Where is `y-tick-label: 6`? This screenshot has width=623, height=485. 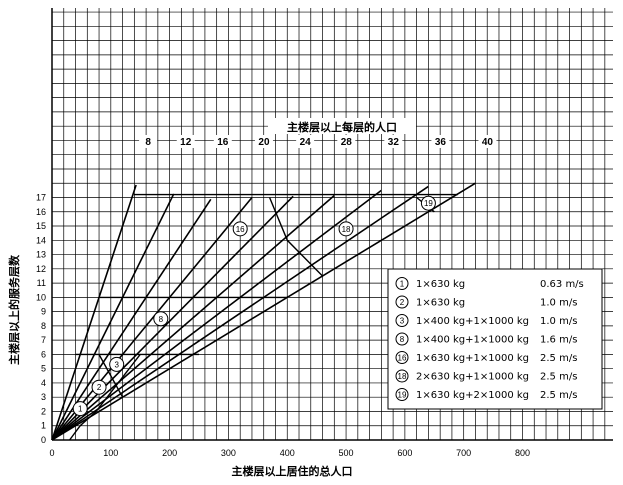 y-tick-label: 6 is located at coordinates (43, 354).